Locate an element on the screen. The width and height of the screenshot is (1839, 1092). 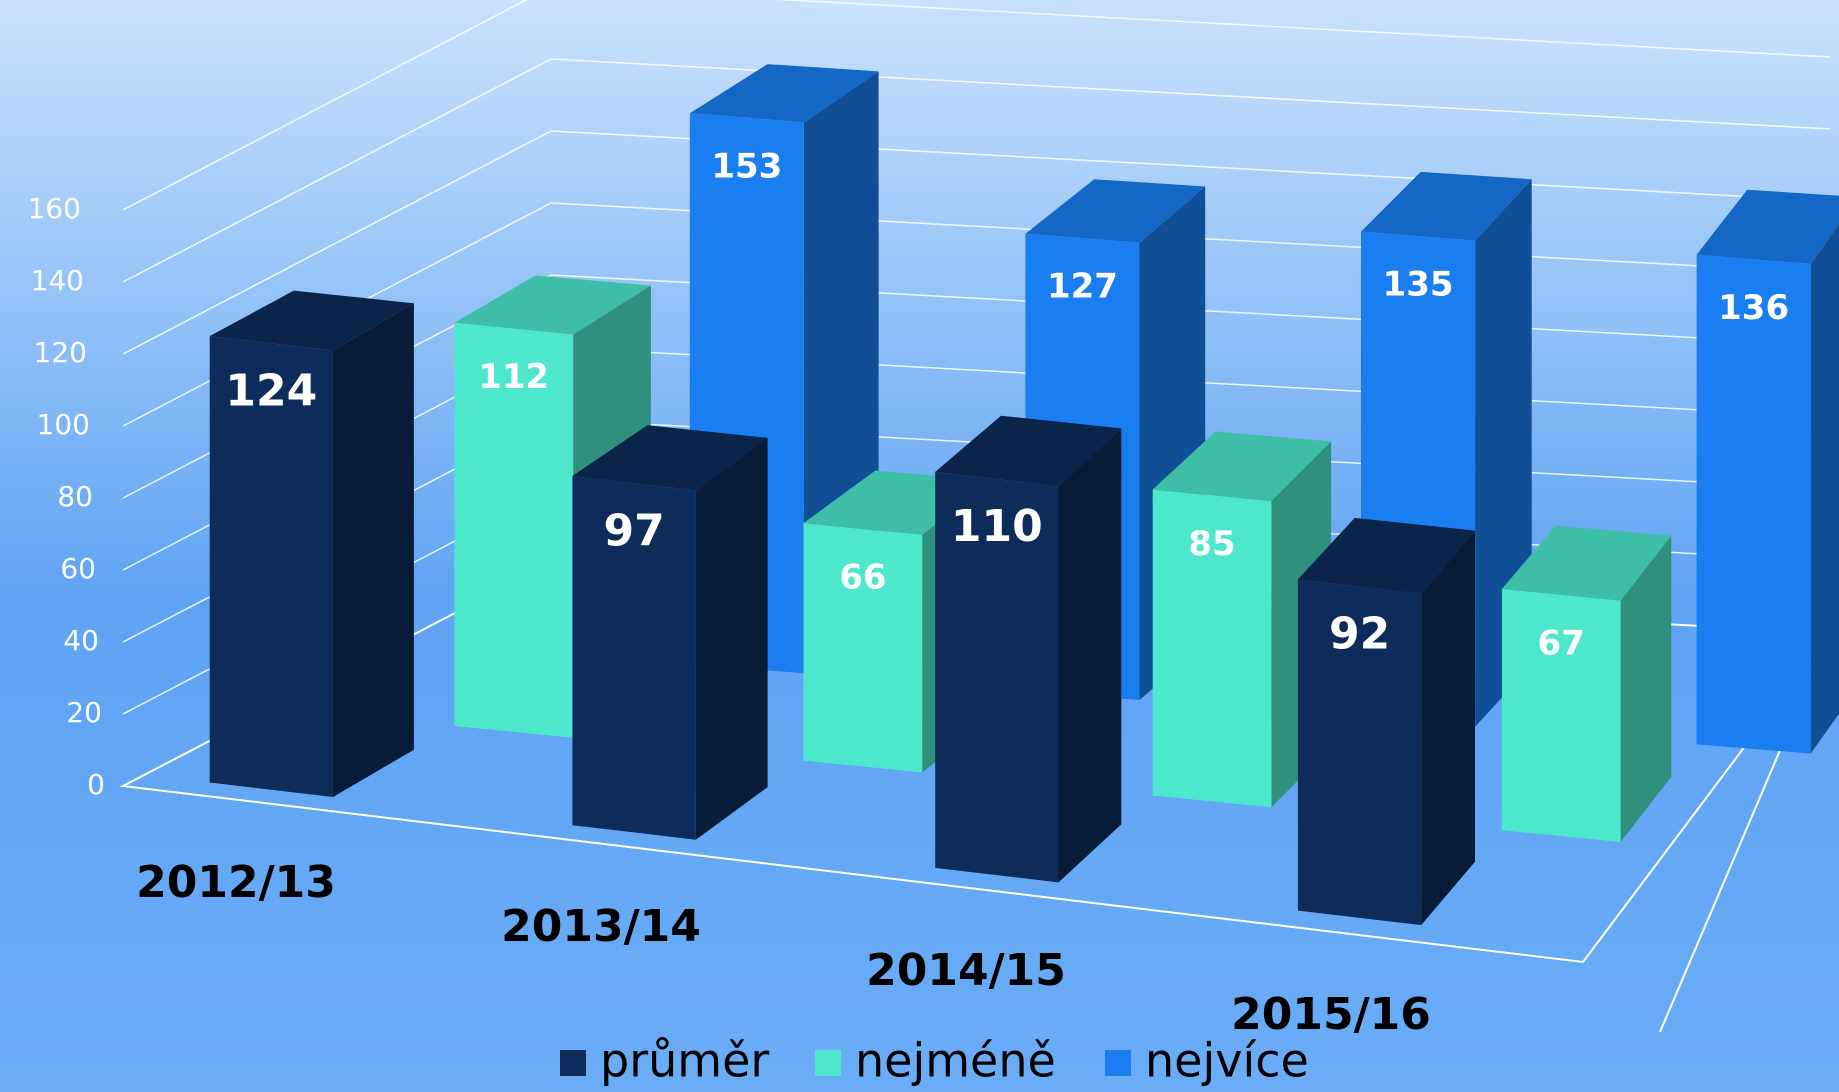
legend-label: nejvíce is located at coordinates (1227, 1061).